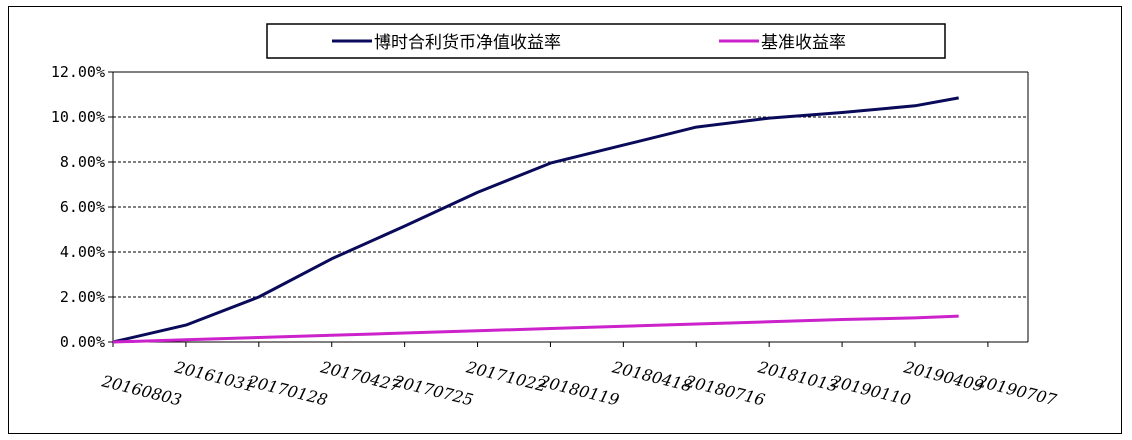  I want to click on legend-label-0: 博时合利货币净值收益率, so click(467, 43).